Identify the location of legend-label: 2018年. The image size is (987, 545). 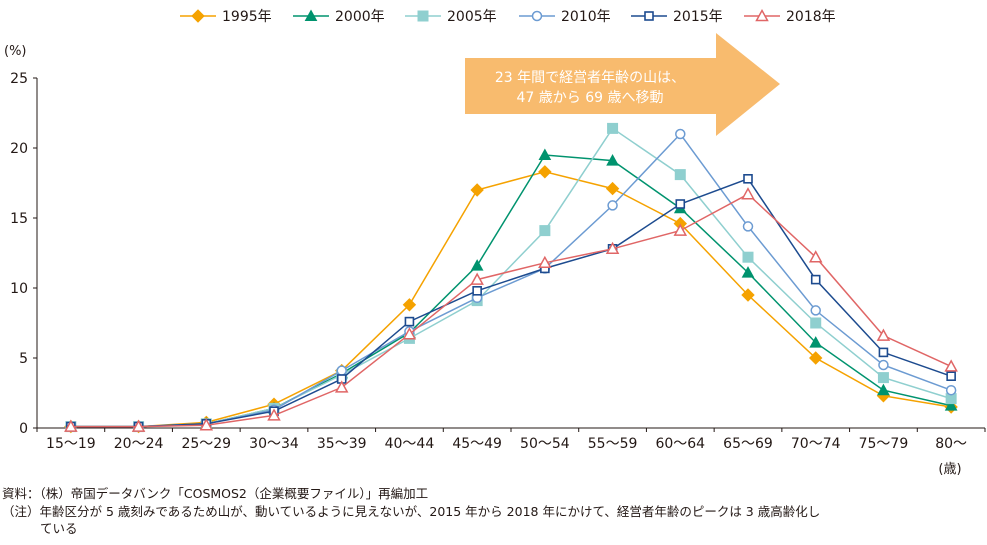
(811, 17).